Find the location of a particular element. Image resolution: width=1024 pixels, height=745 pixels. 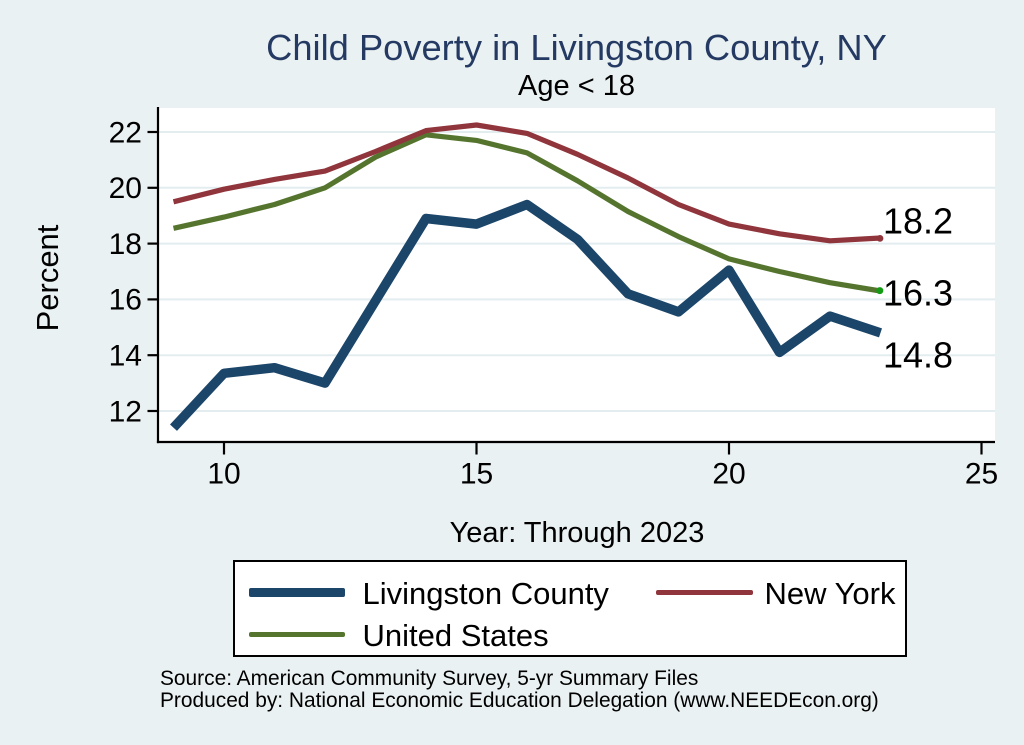

svg-text: 16 is located at coordinates (125, 300).